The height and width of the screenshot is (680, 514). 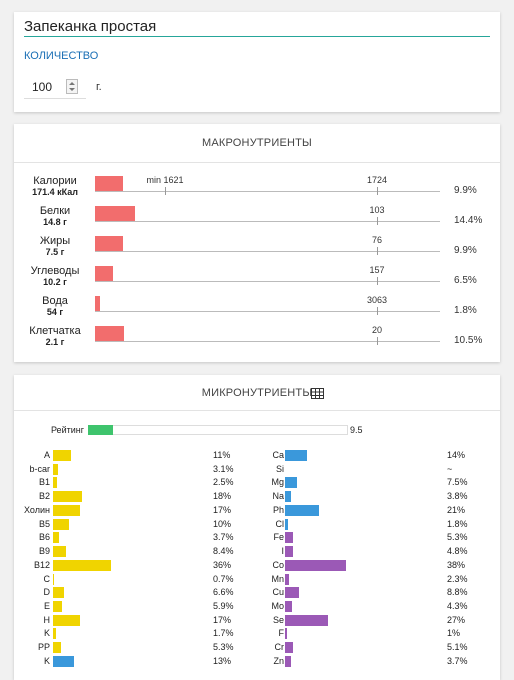 I want to click on quantity-value: 100, so click(x=42, y=87).